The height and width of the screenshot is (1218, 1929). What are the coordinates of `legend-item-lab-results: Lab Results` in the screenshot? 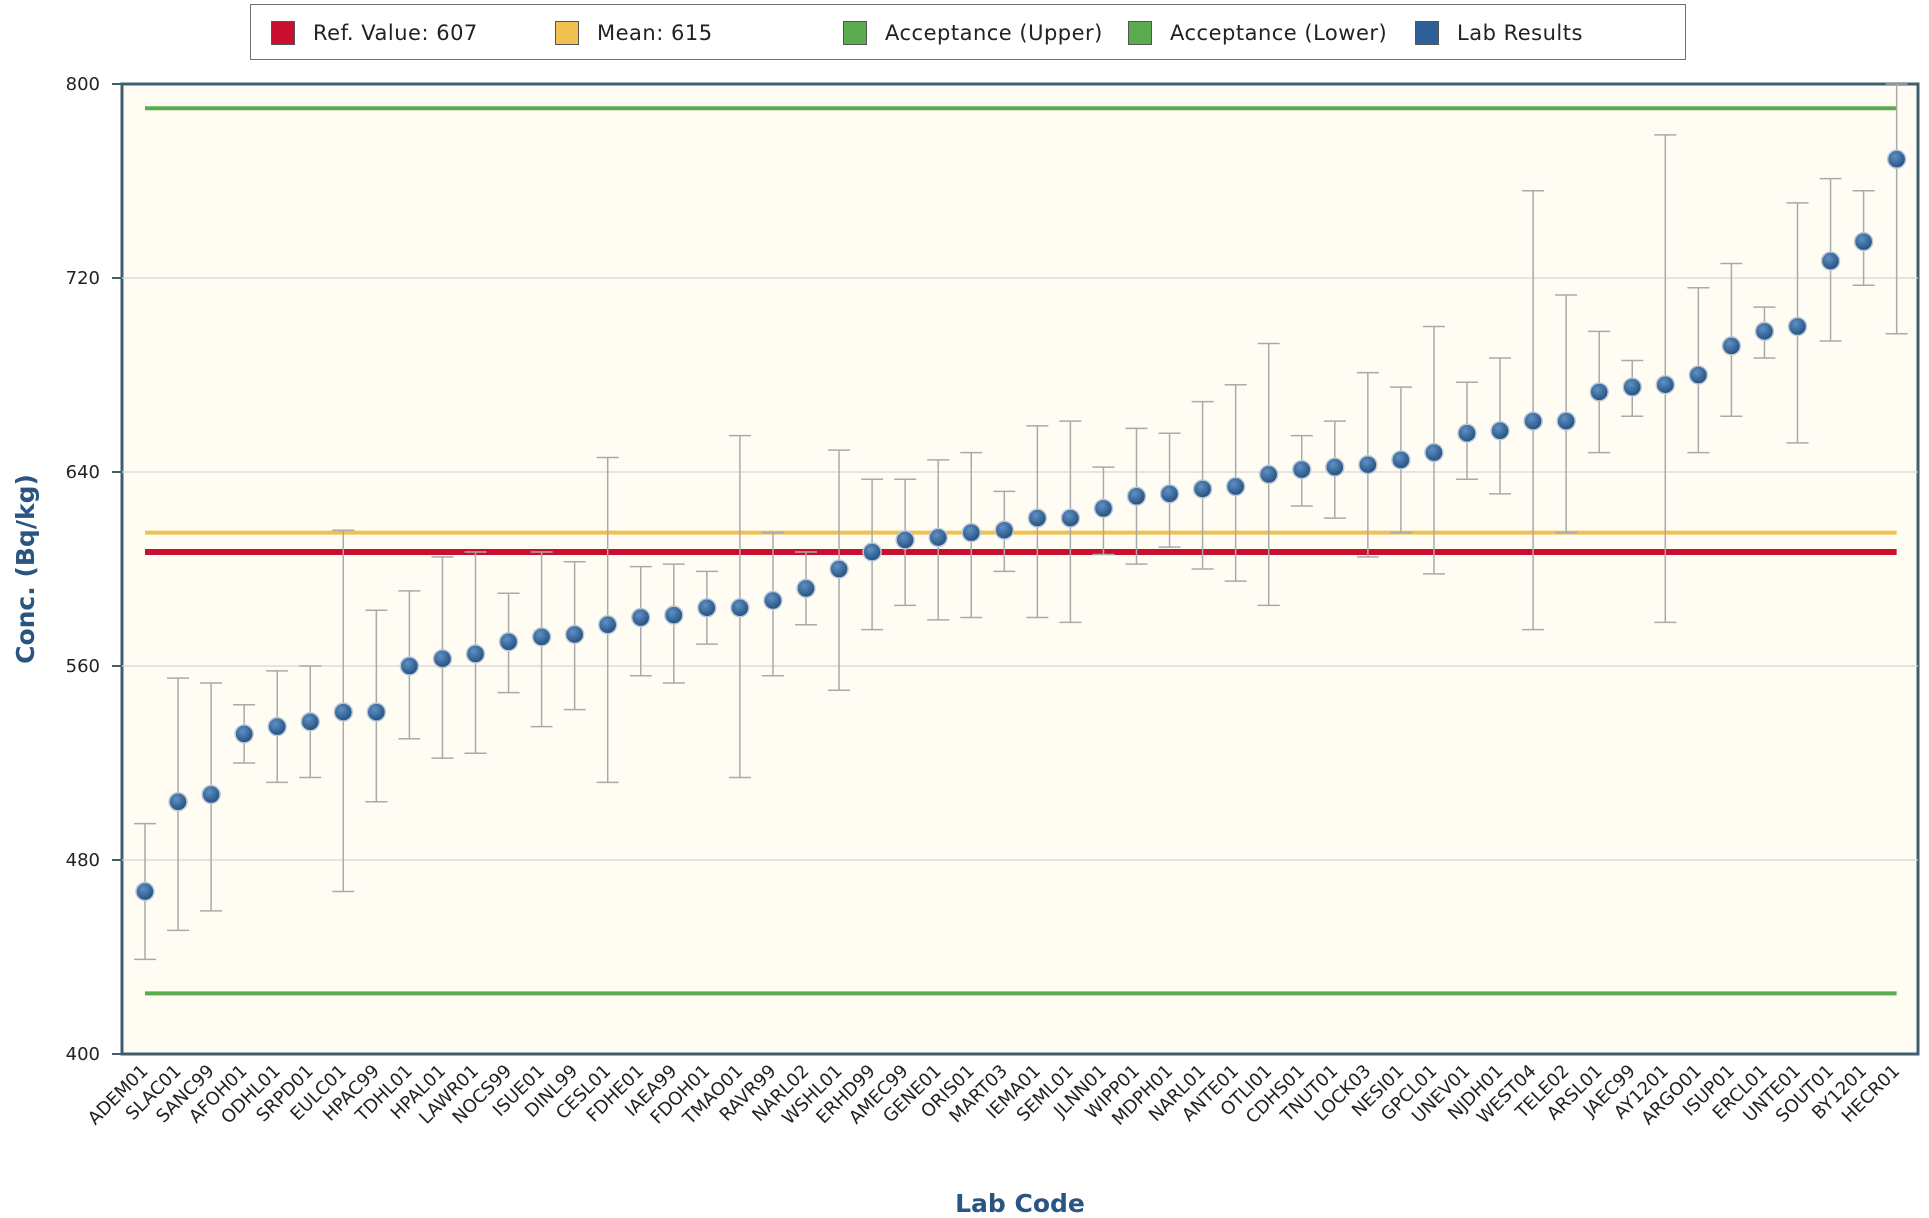 It's located at (1499, 33).